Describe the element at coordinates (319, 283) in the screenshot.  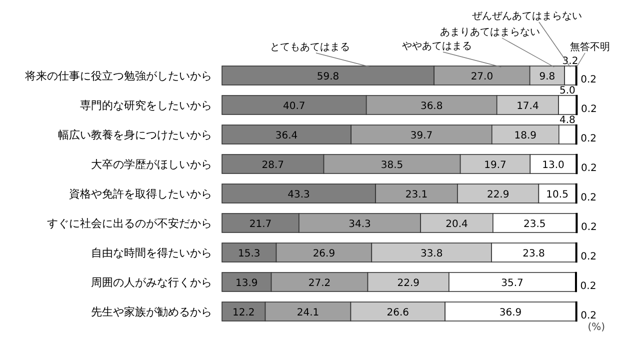
I see `data-label: 27.2` at that location.